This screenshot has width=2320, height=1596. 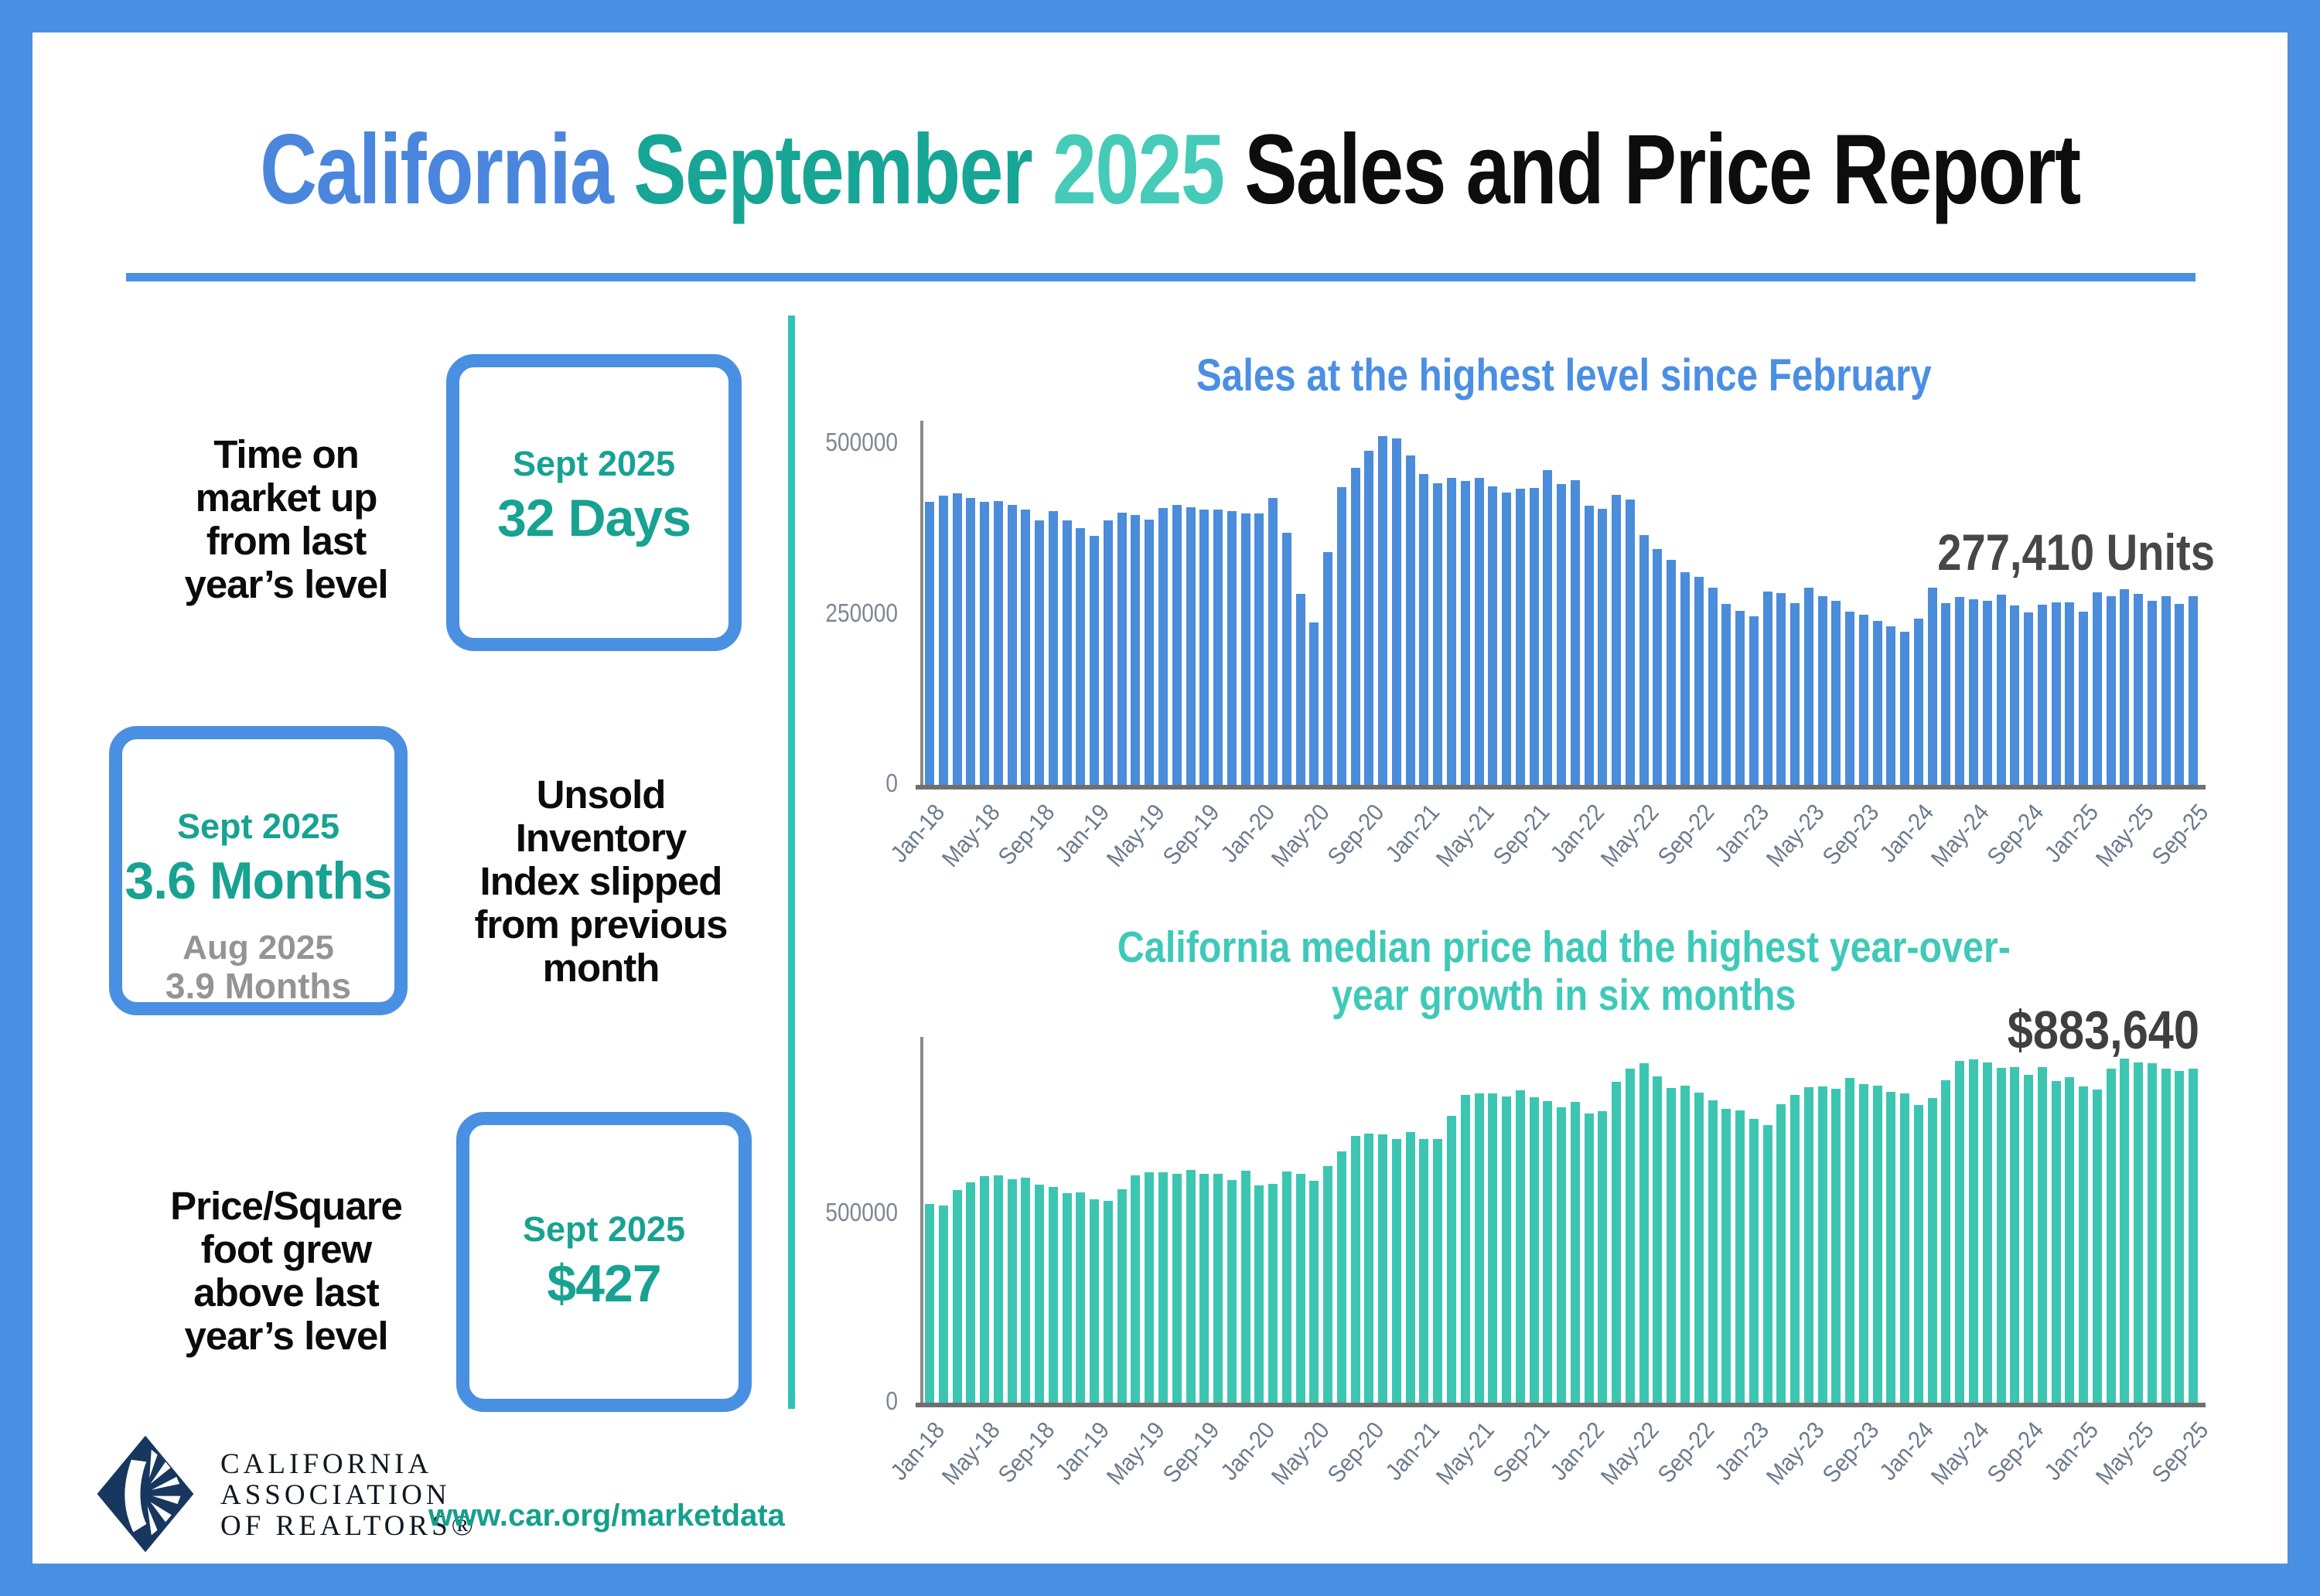 I want to click on logo-line-2: ASSOCIATION, so click(x=335, y=1495).